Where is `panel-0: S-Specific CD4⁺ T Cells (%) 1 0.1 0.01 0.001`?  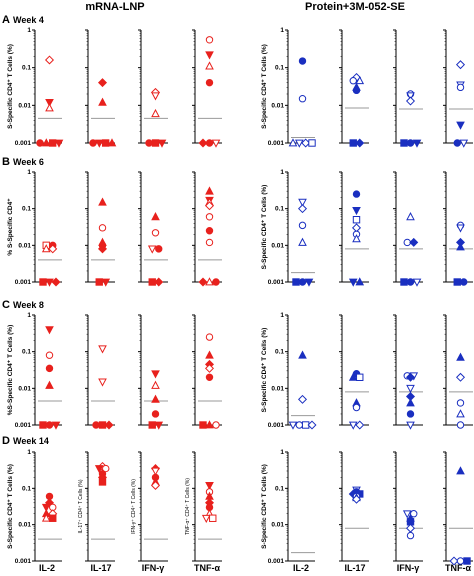
panel-0: S-Specific CD4⁺ T Cells (%) 1 0.1 0.01 0.001 is located at coordinates (114, 87).